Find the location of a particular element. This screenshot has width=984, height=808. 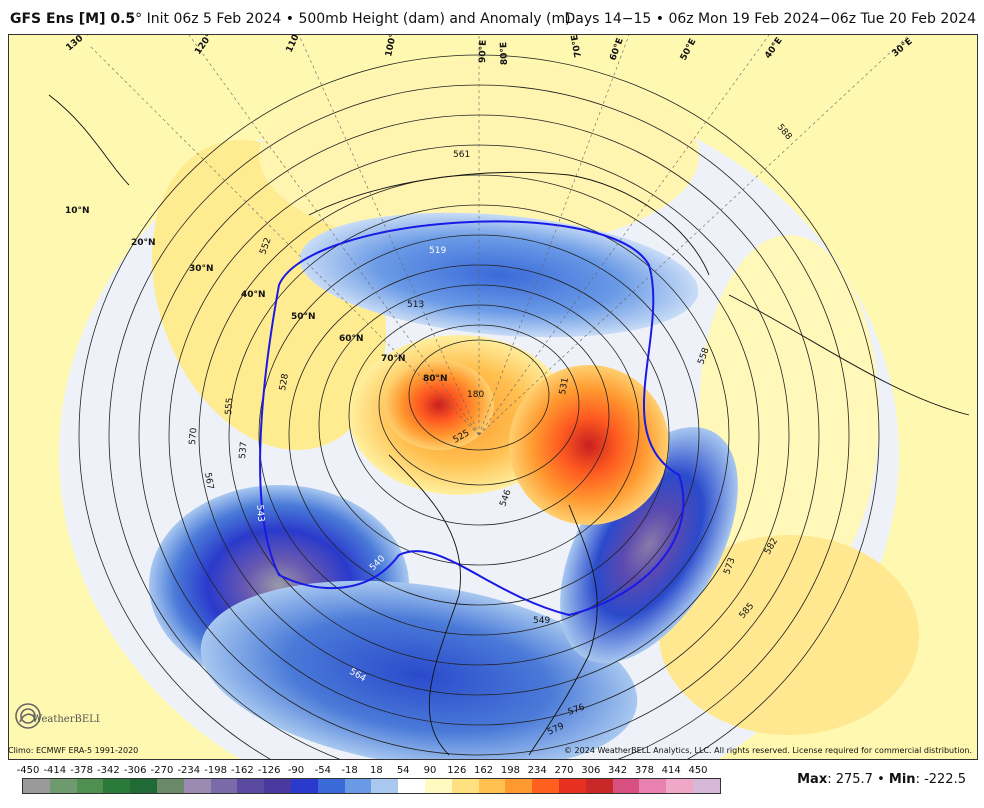

positive-anomaly-north is located at coordinates (479, 155).